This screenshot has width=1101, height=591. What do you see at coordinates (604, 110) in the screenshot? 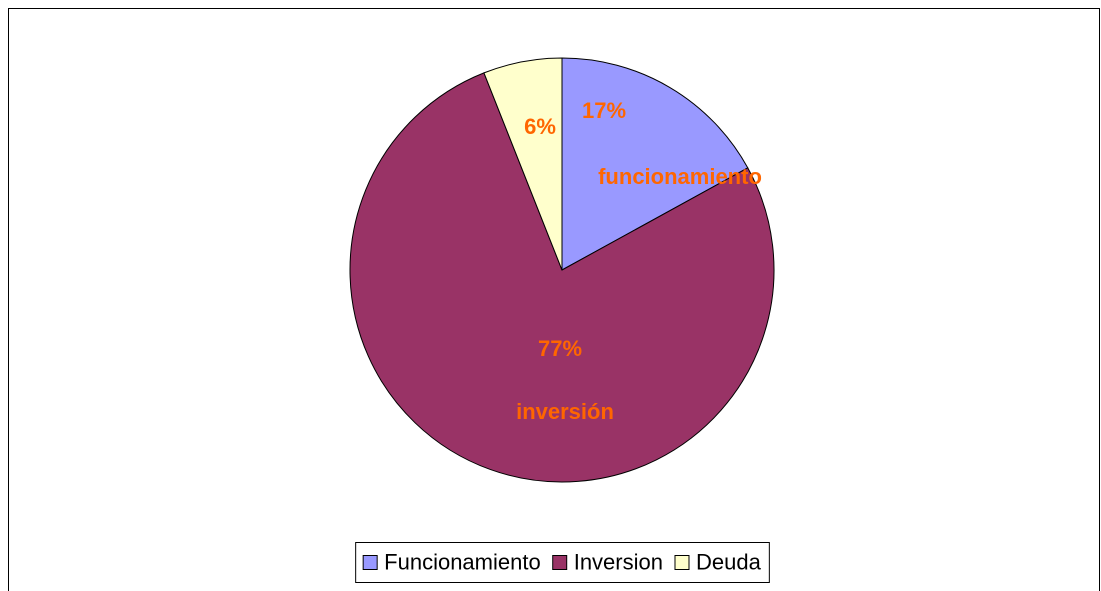
I see `data-label: 17%` at bounding box center [604, 110].